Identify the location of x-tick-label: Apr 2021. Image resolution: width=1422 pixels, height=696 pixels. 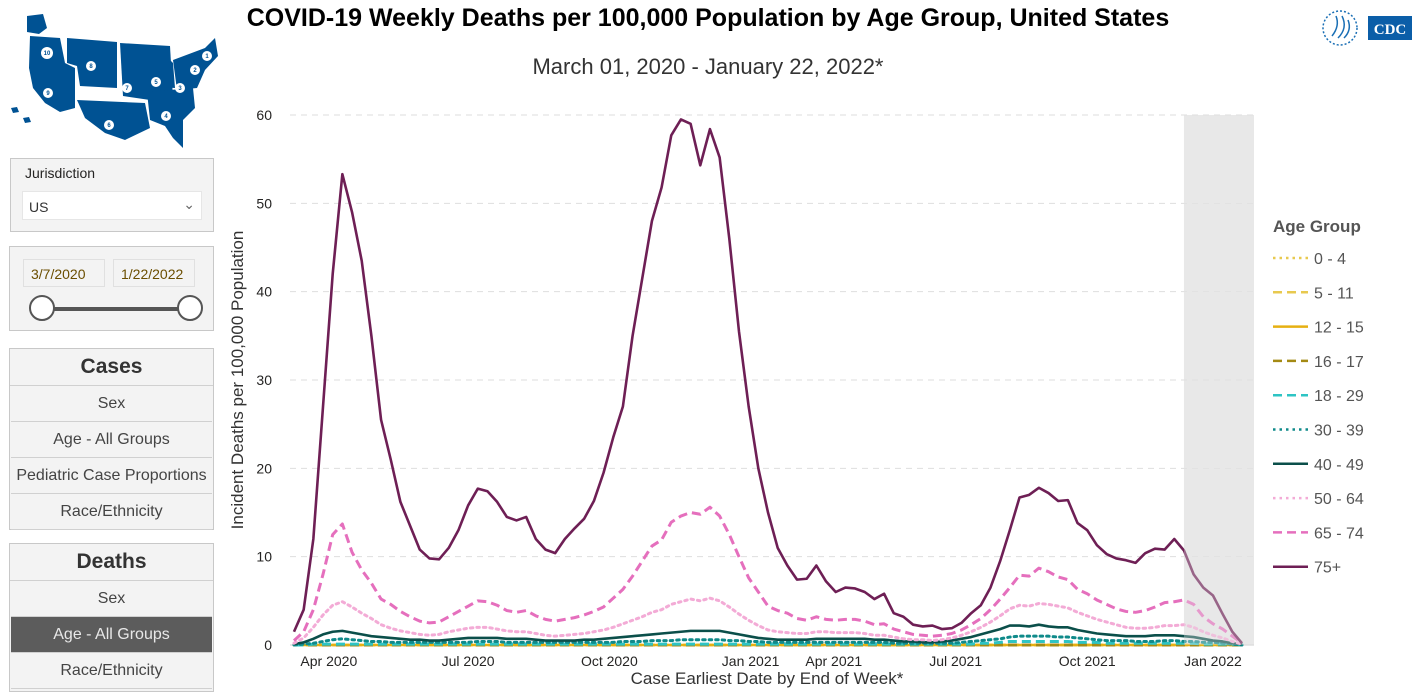
(833, 661).